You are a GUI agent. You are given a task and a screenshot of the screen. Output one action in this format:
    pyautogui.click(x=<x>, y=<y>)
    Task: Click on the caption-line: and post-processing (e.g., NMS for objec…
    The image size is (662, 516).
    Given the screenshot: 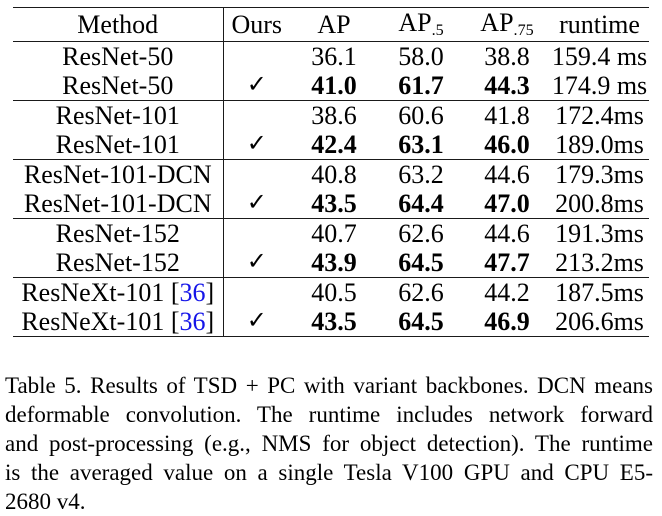 What is the action you would take?
    pyautogui.click(x=329, y=443)
    